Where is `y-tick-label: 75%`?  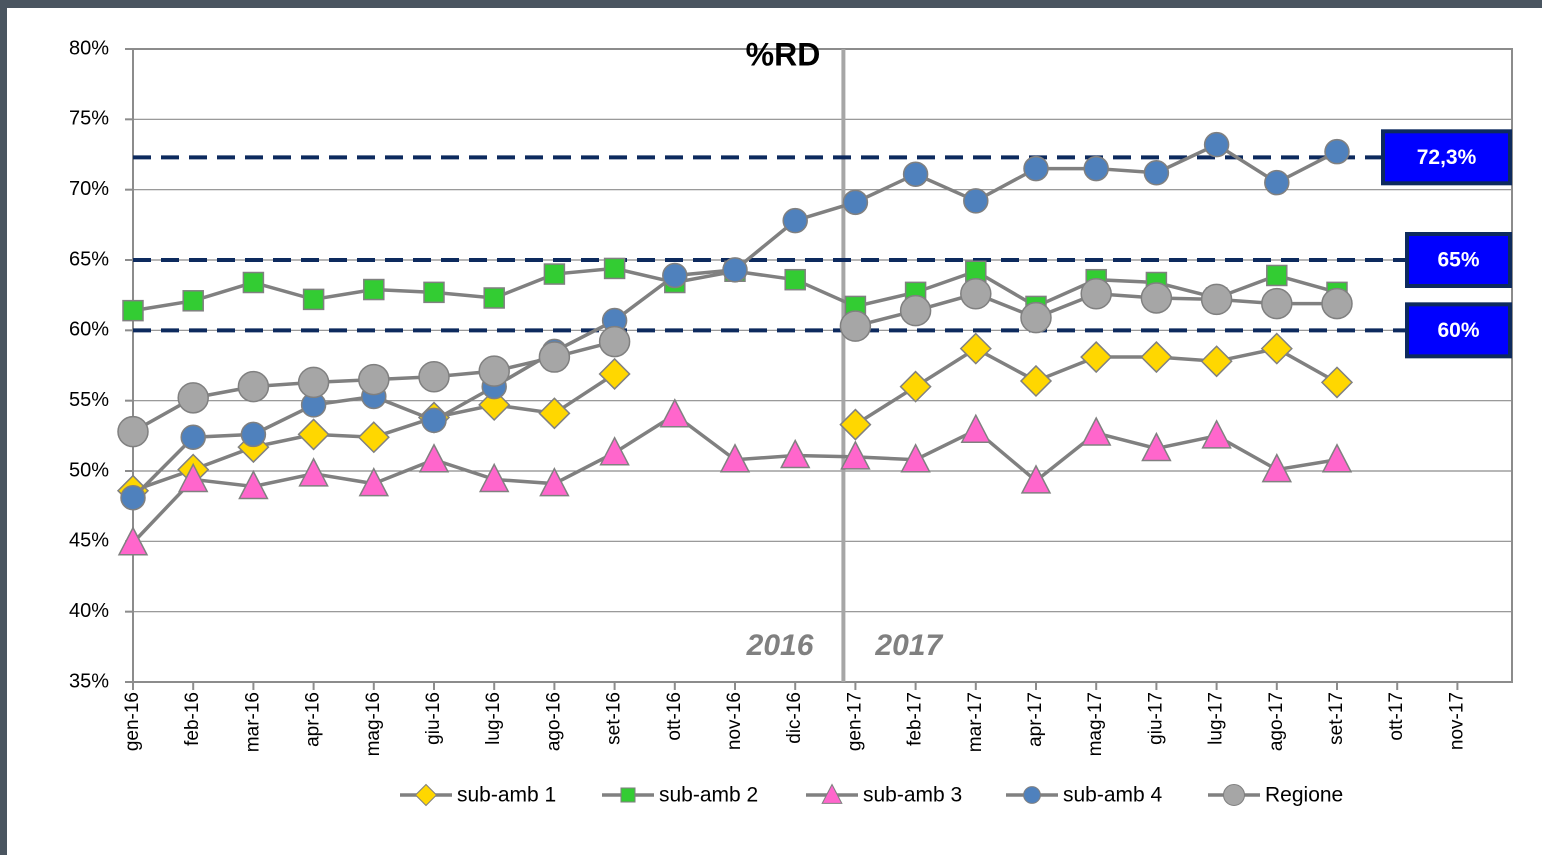 y-tick-label: 75% is located at coordinates (89, 119).